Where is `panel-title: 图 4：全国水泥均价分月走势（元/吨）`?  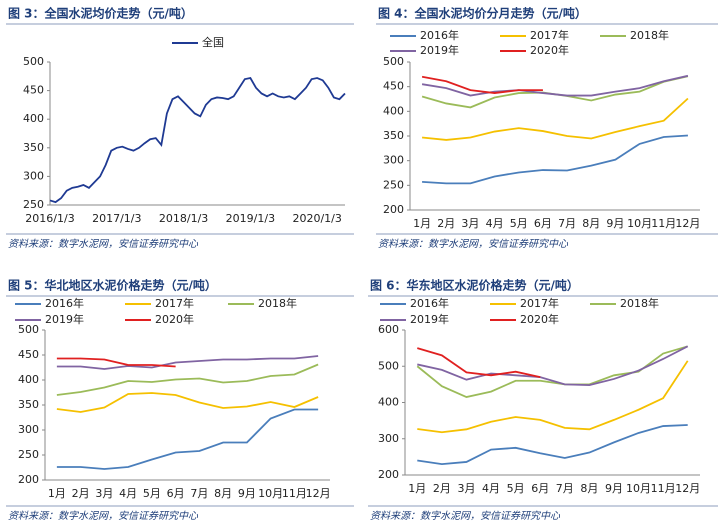 panel-title: 图 4：全国水泥均价分月走势（元/吨） is located at coordinates (482, 13).